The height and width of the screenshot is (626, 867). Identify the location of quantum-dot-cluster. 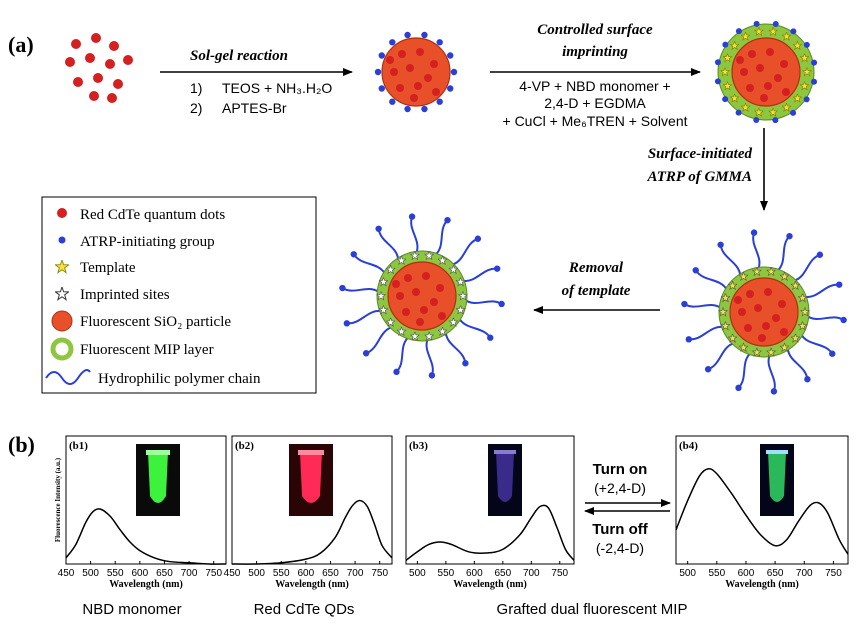
(99, 68).